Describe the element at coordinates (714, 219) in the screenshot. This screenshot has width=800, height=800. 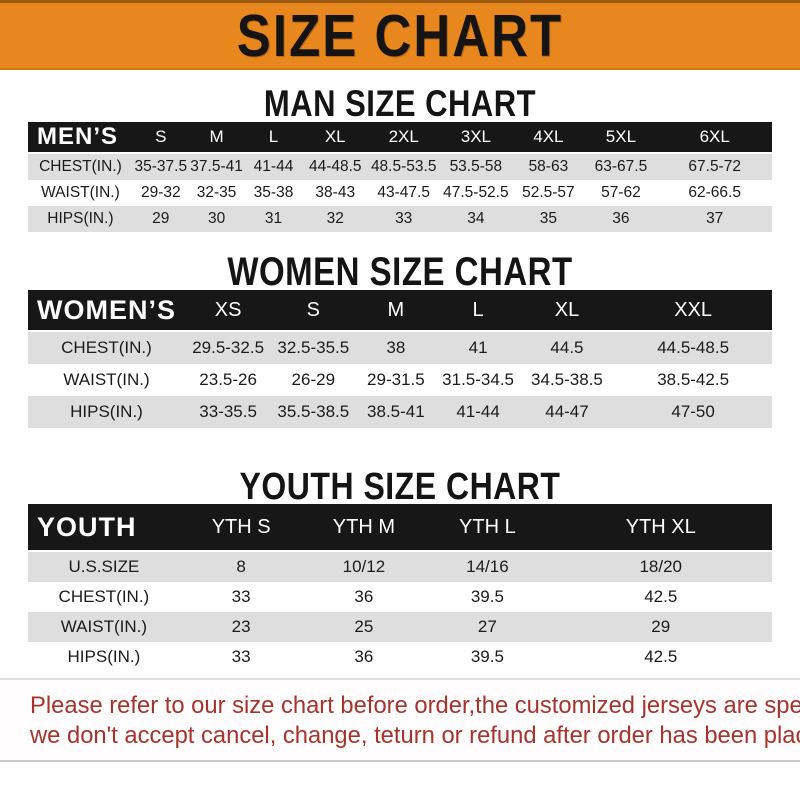
I see `size-value: 37` at that location.